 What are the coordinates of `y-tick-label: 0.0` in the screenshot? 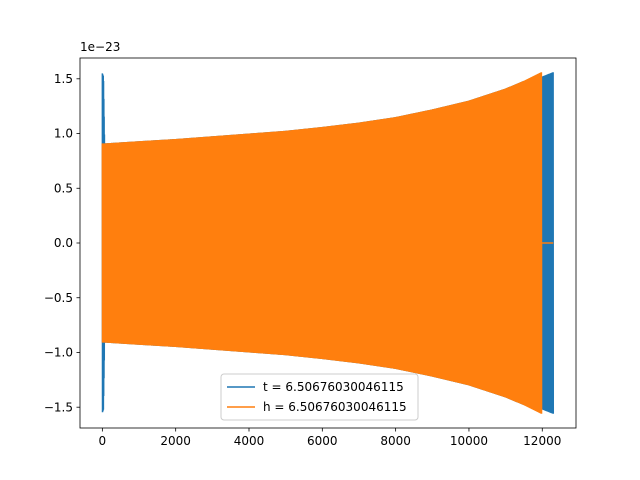 It's located at (63, 243).